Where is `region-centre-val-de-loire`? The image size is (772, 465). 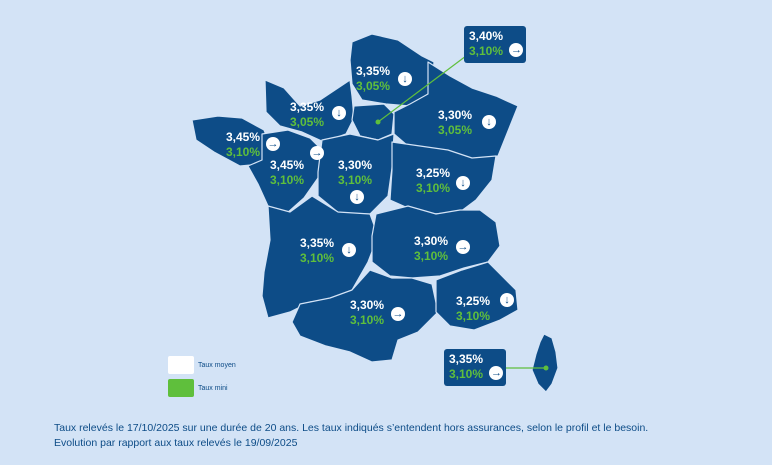 region-centre-val-de-loire is located at coordinates (356, 174).